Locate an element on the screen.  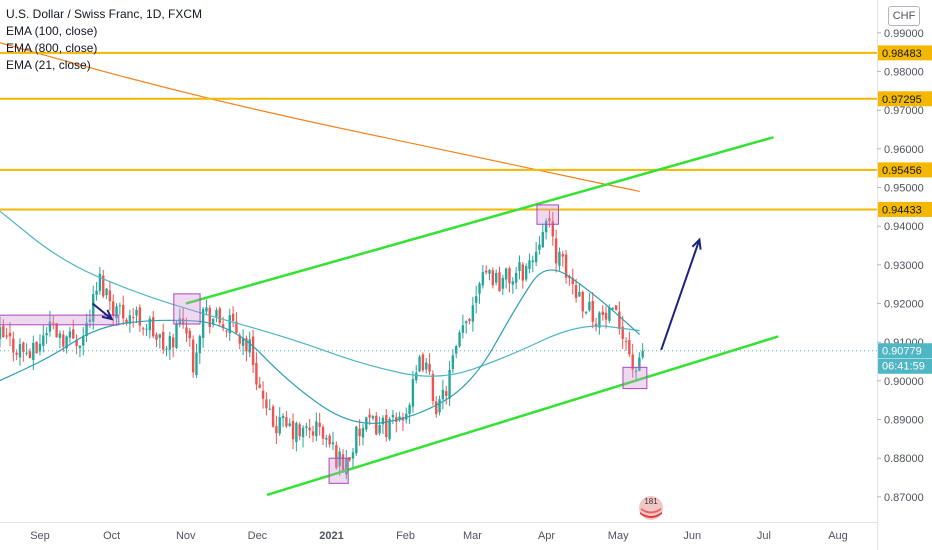
countdown-label: 06:41:59 is located at coordinates (903, 367).